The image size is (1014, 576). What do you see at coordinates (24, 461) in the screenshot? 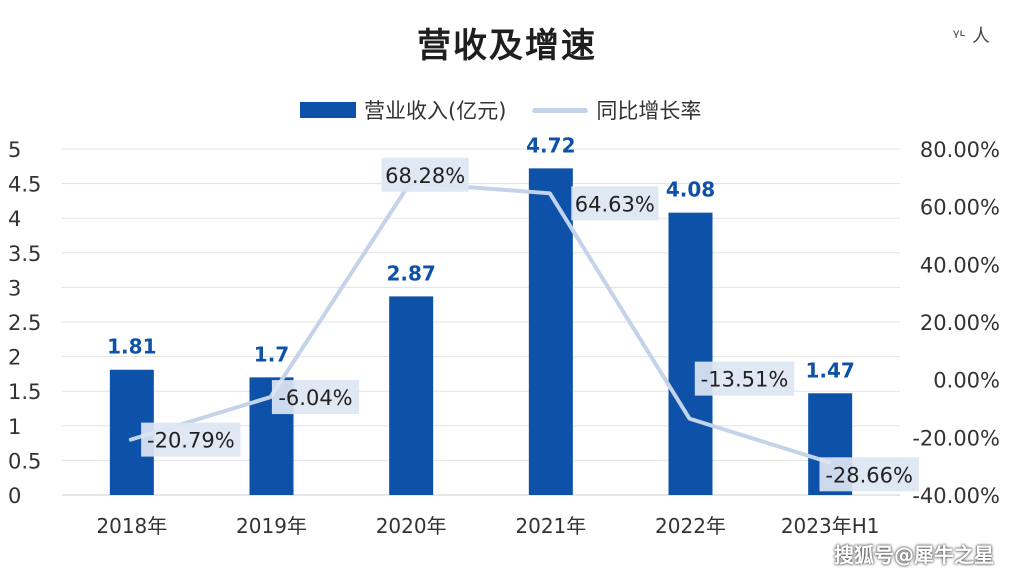
I see `y-left-tick-label: 0.5` at bounding box center [24, 461].